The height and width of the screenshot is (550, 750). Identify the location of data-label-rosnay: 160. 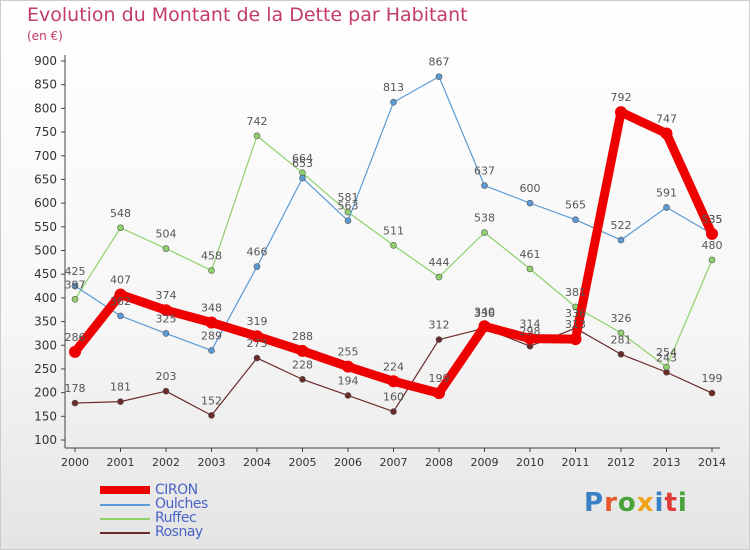
(393, 397).